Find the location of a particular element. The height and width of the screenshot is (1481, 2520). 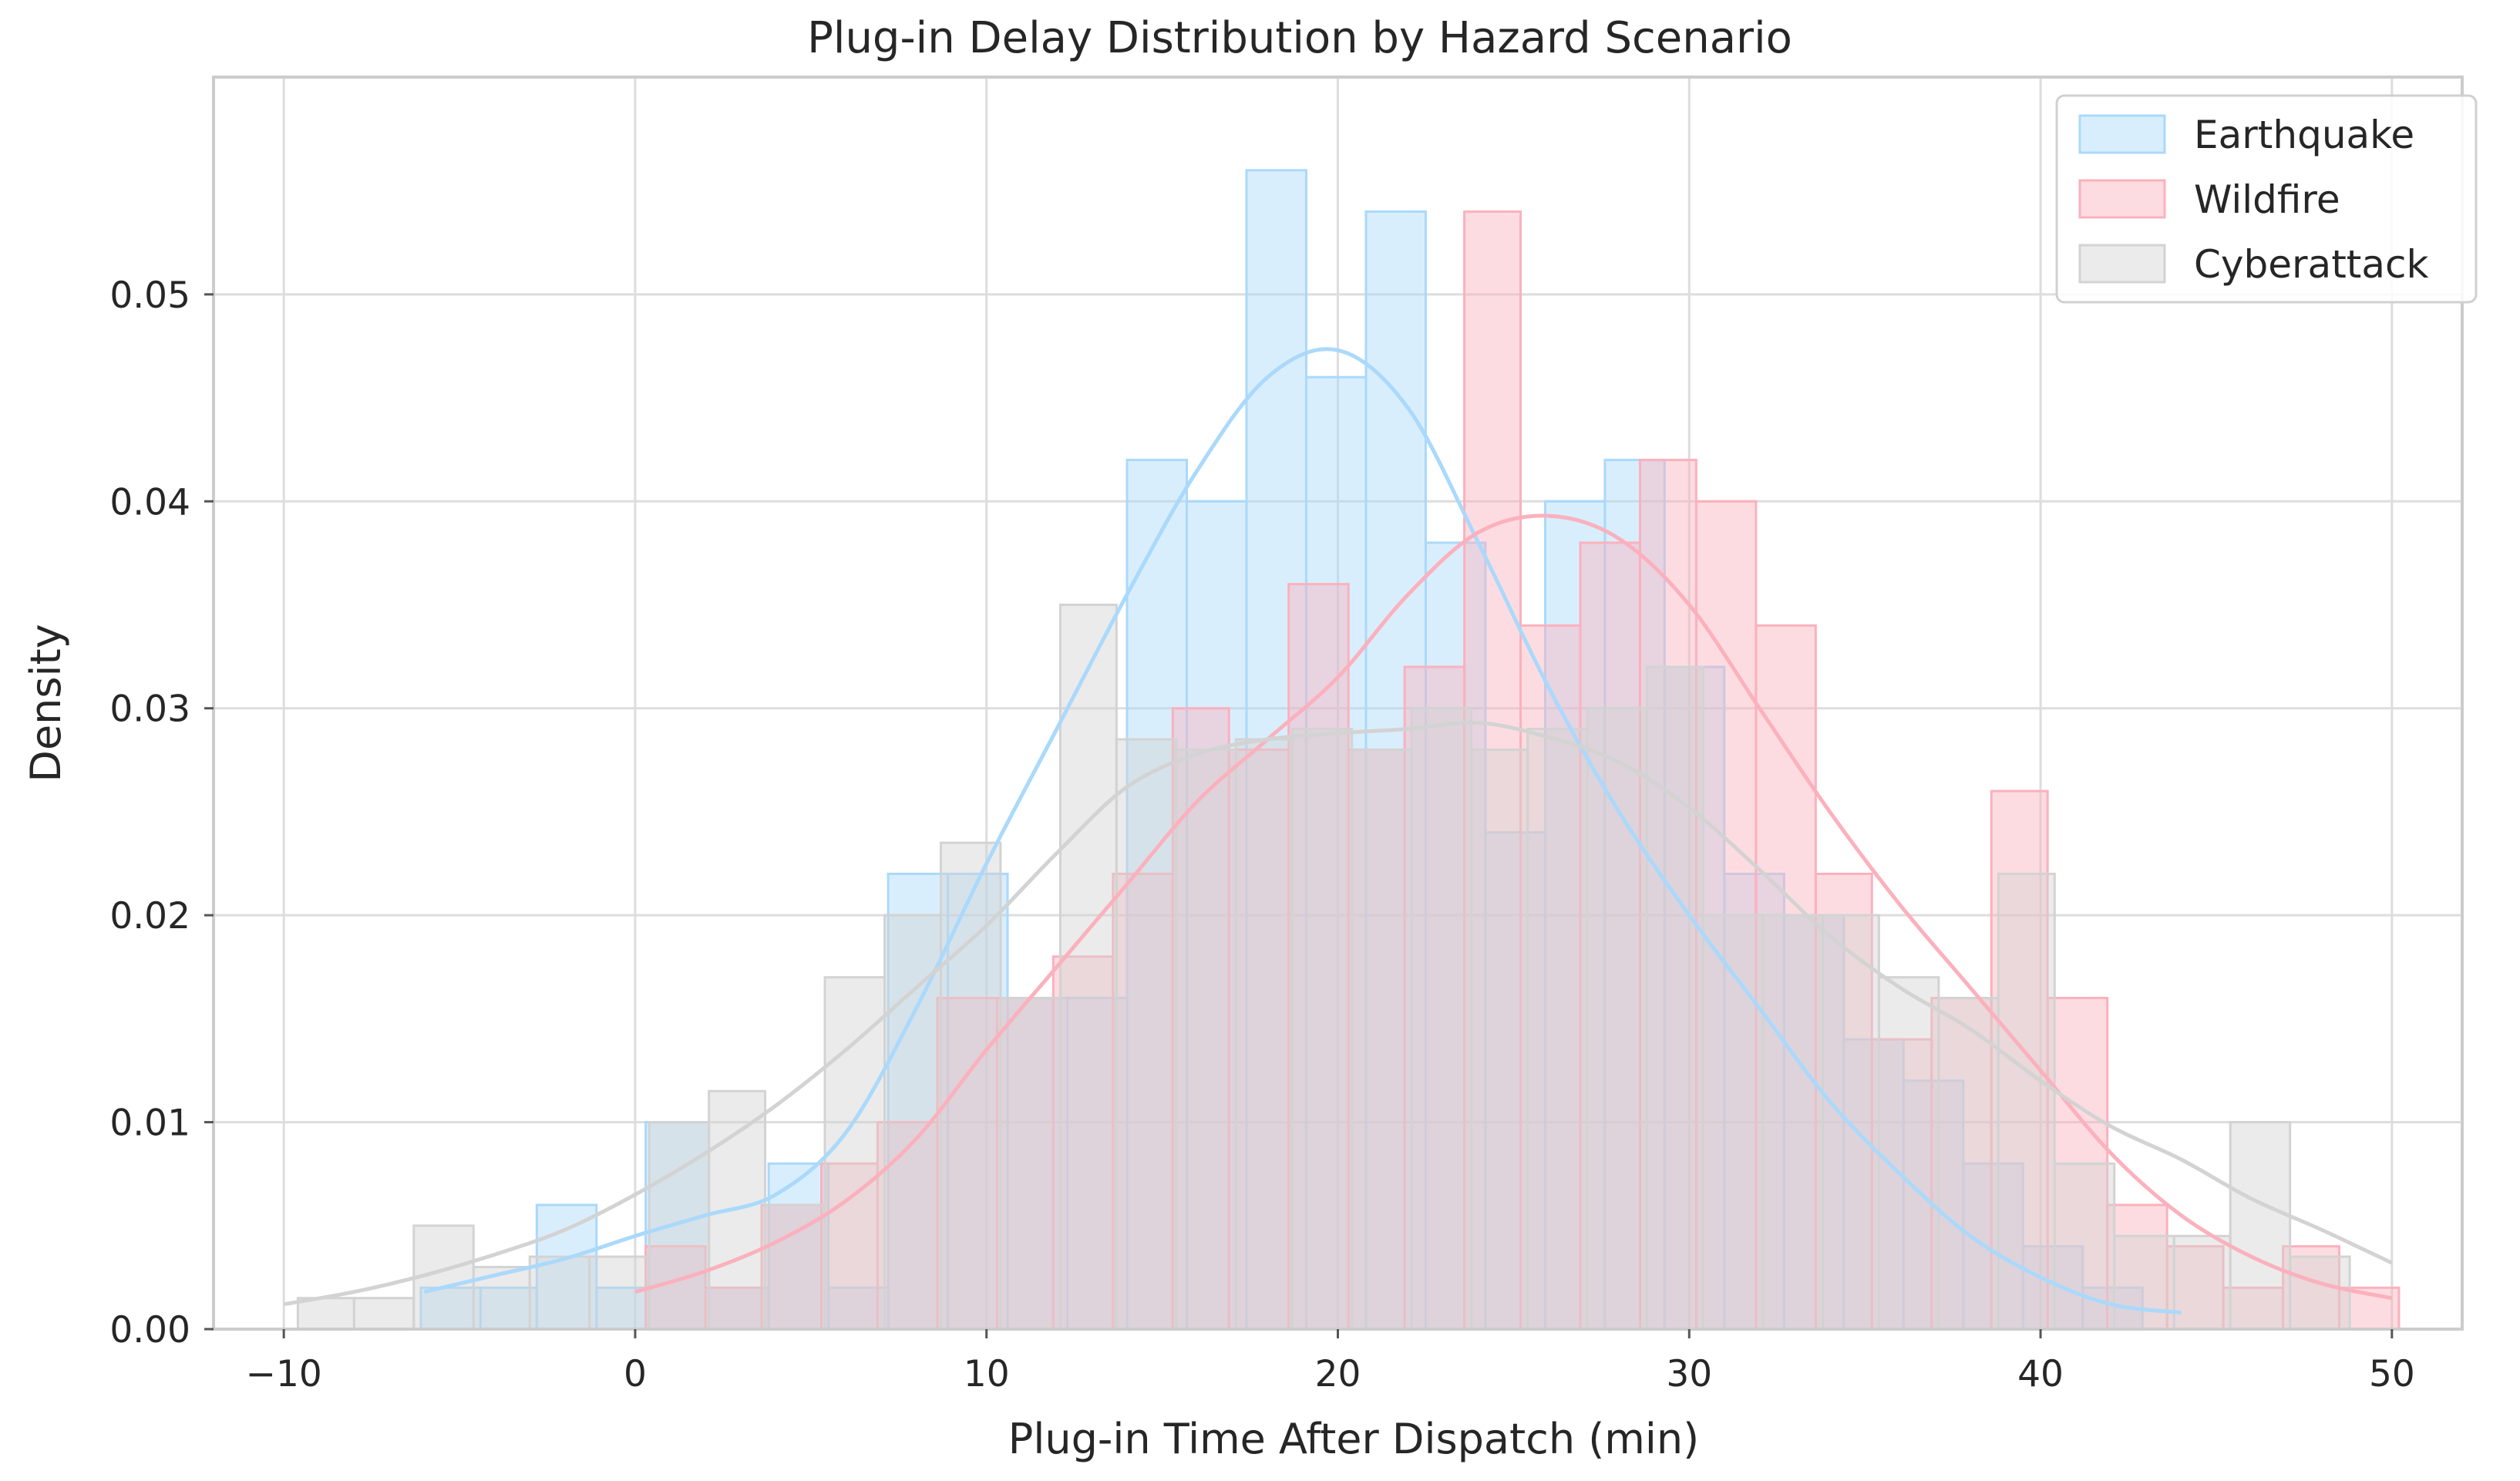

legend-swatch-wildfire is located at coordinates (2122, 199).